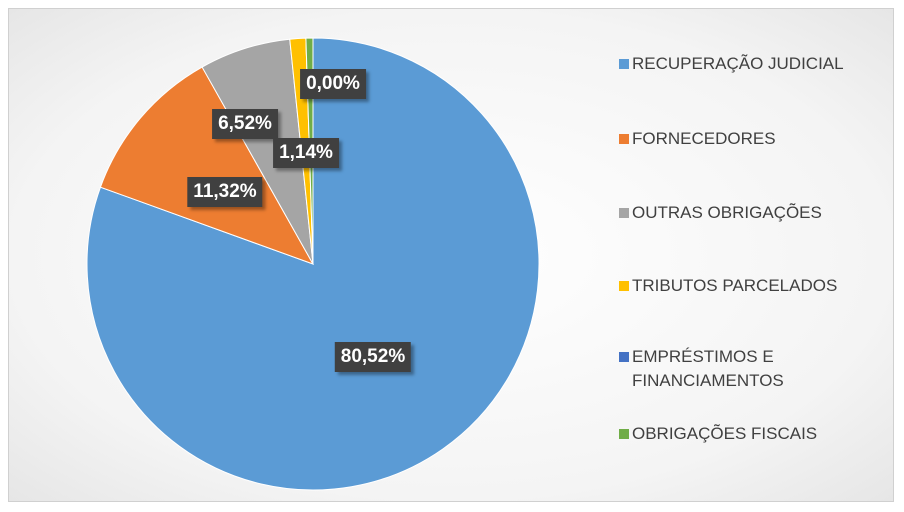 The height and width of the screenshot is (512, 904). Describe the element at coordinates (735, 285) in the screenshot. I see `legend-label: TRIBUTOS PARCELADOS` at that location.